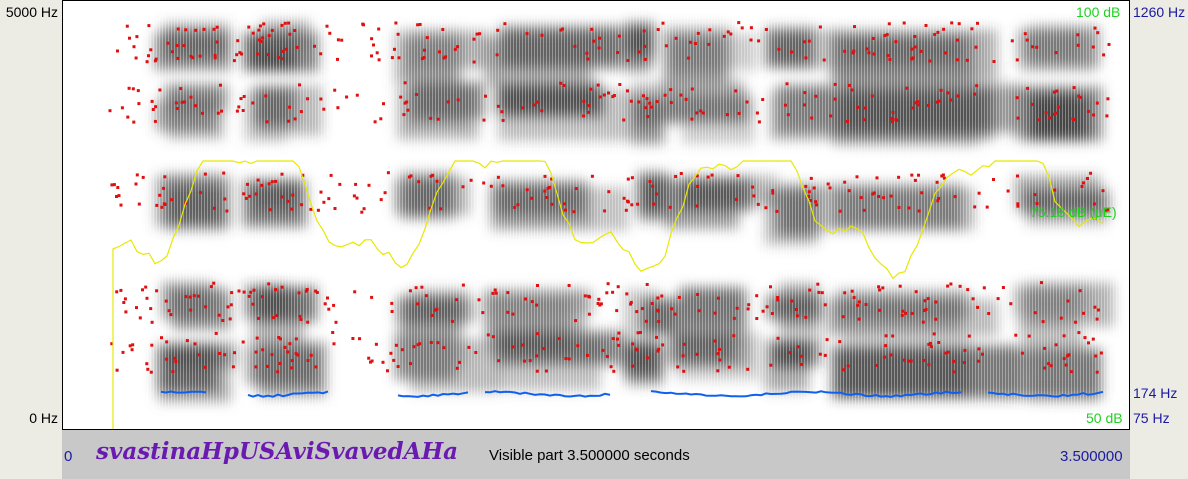 The height and width of the screenshot is (479, 1188). What do you see at coordinates (1151, 418) in the screenshot?
I see `pitch-bottom-label: 75 Hz` at bounding box center [1151, 418].